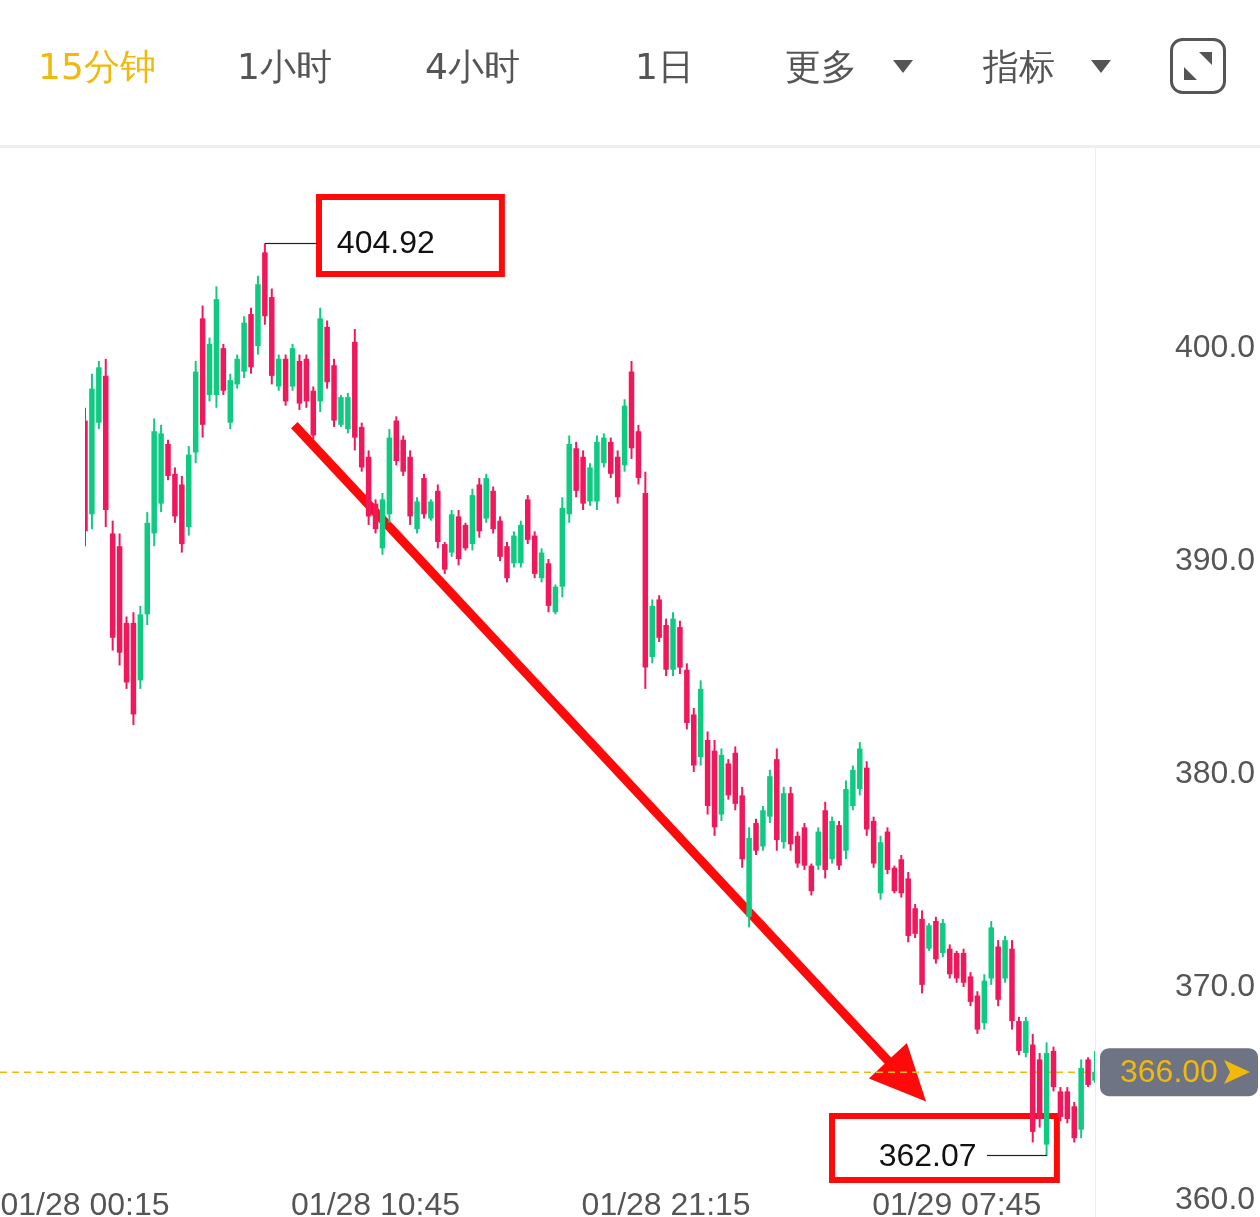 The width and height of the screenshot is (1260, 1217). I want to click on annotation: 404.92, so click(385, 242).